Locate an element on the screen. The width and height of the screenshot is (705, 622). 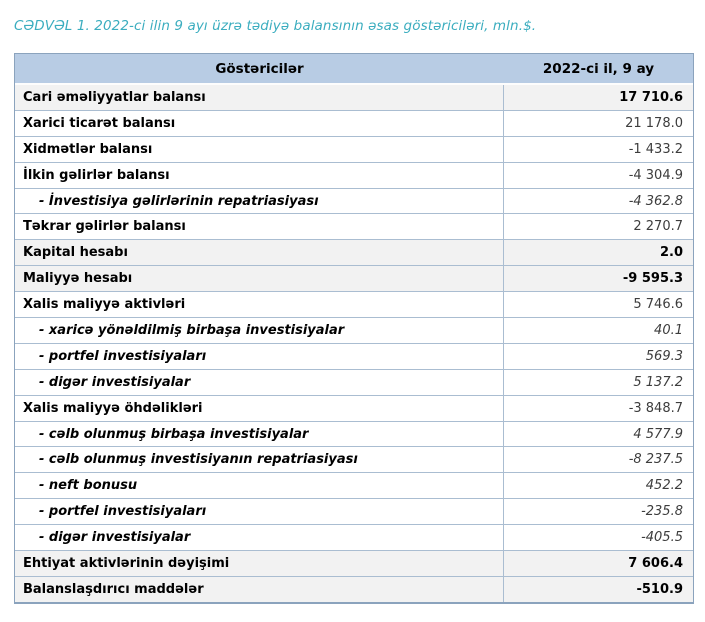
table-row: Xalis maliyyə öhdəlikləri -3 848.7 is located at coordinates (354, 407).